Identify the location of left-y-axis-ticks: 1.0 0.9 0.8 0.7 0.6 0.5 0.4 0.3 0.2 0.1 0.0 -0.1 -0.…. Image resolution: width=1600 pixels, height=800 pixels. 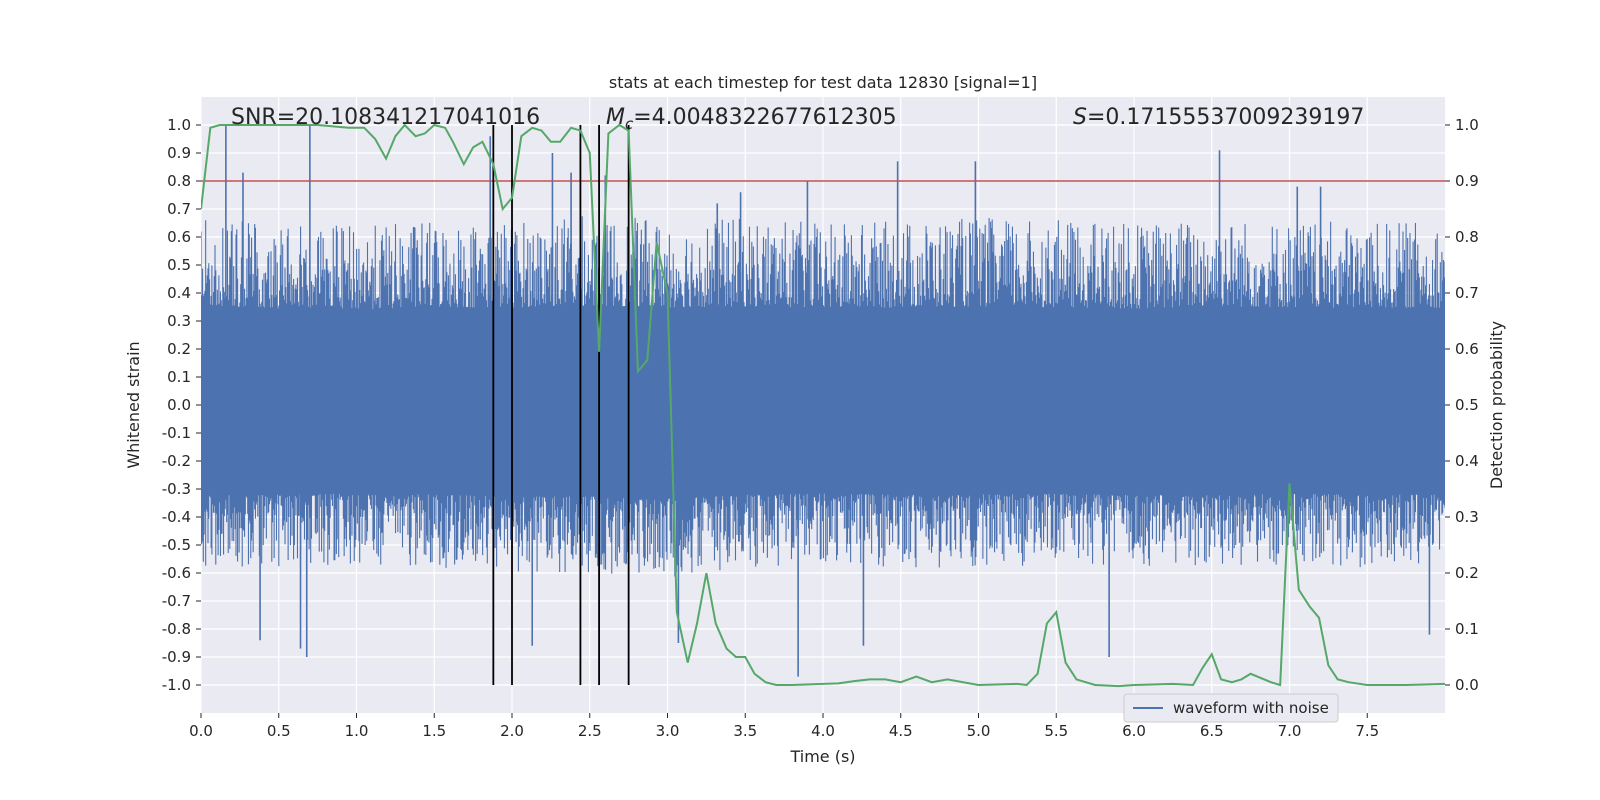
(181, 405).